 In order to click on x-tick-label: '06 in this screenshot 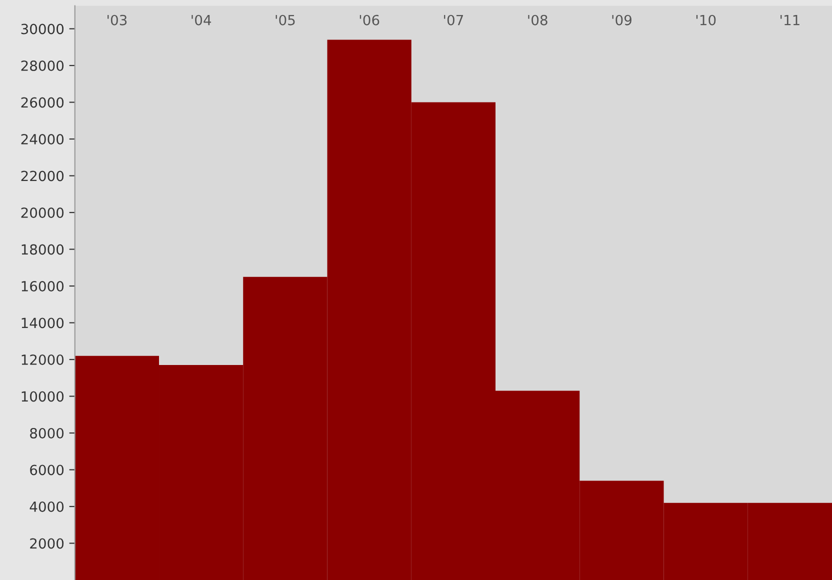, I will do `click(370, 20)`.